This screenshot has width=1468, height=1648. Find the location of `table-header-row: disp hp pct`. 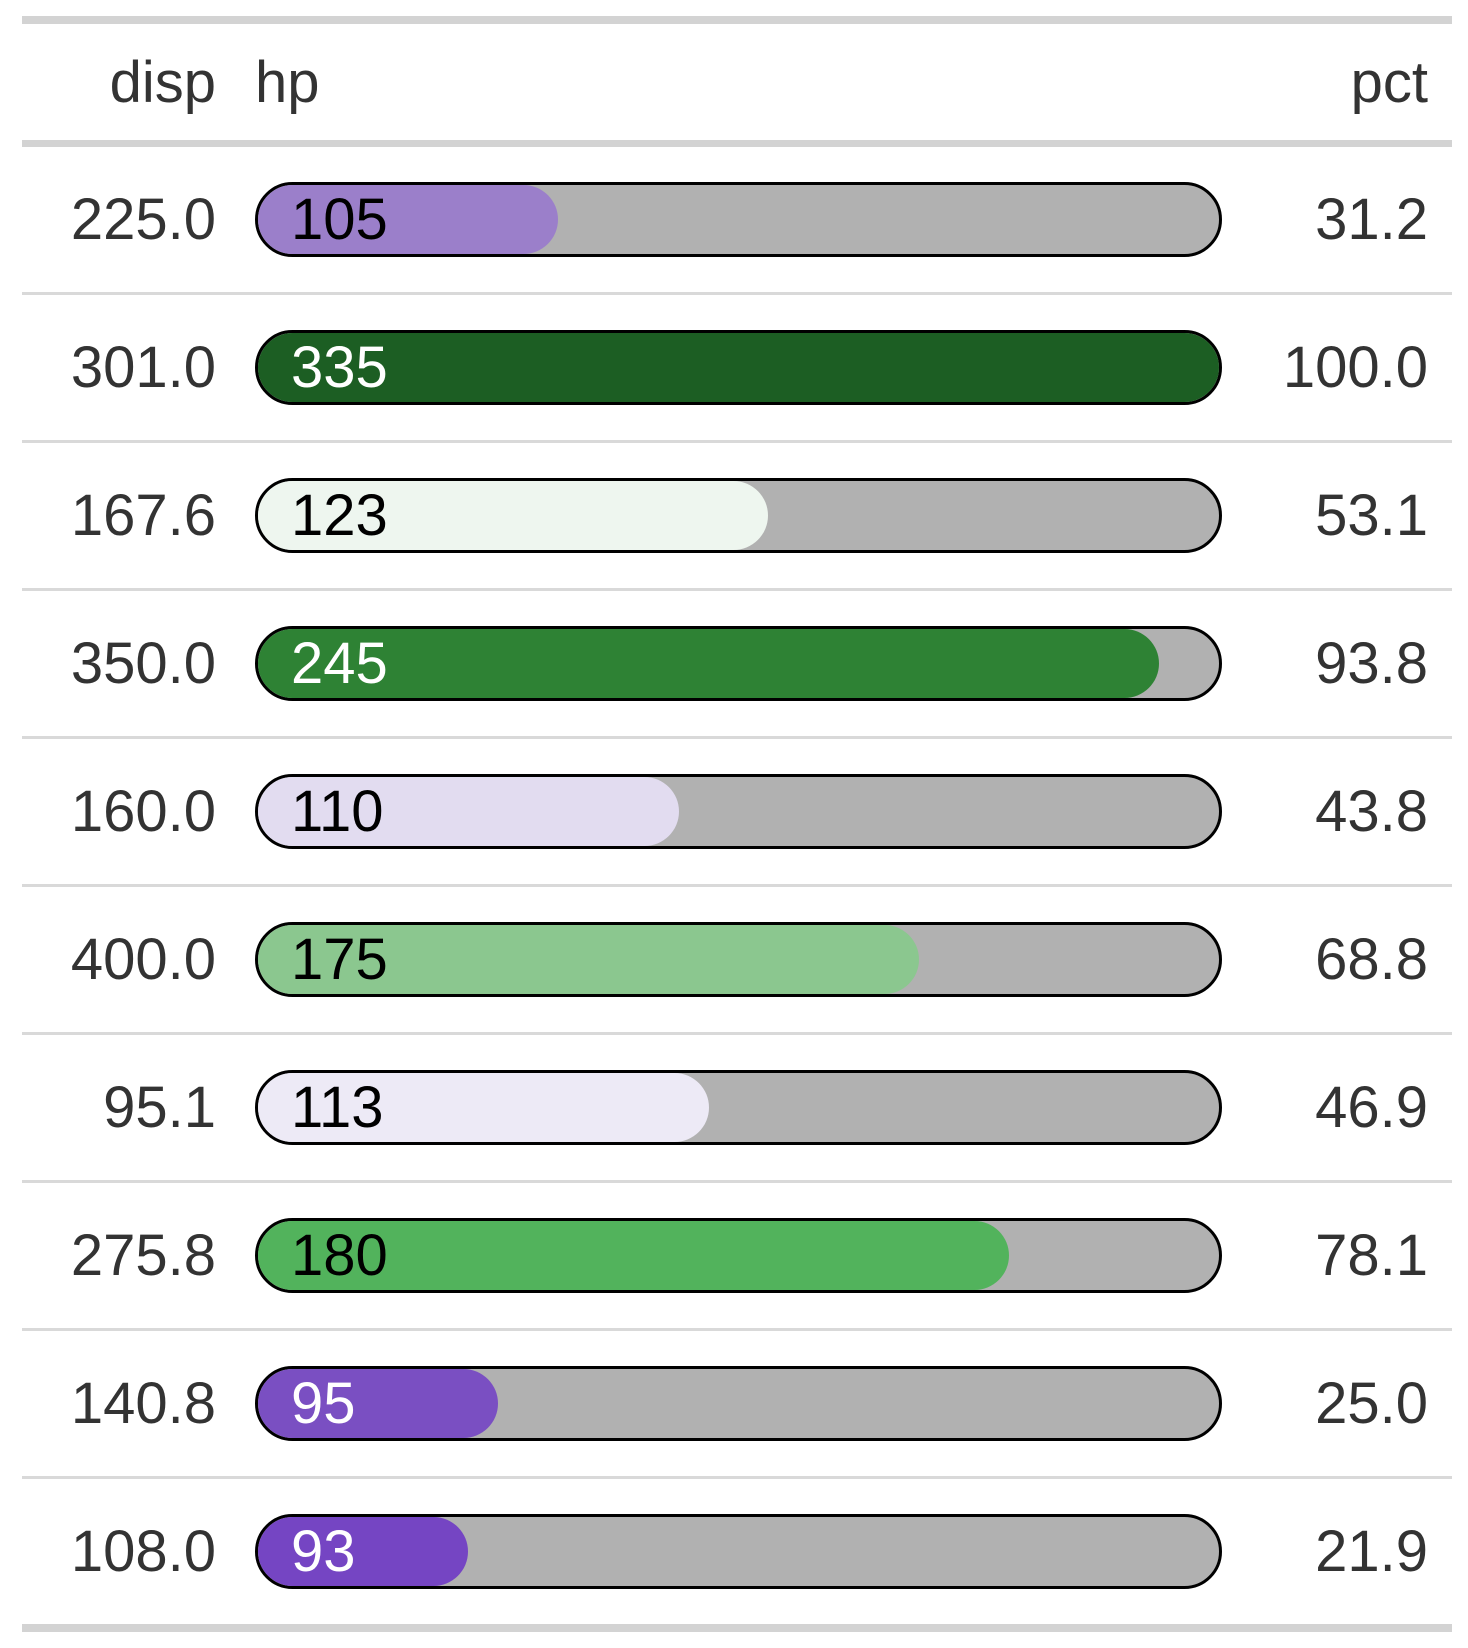

table-header-row: disp hp pct is located at coordinates (737, 85).